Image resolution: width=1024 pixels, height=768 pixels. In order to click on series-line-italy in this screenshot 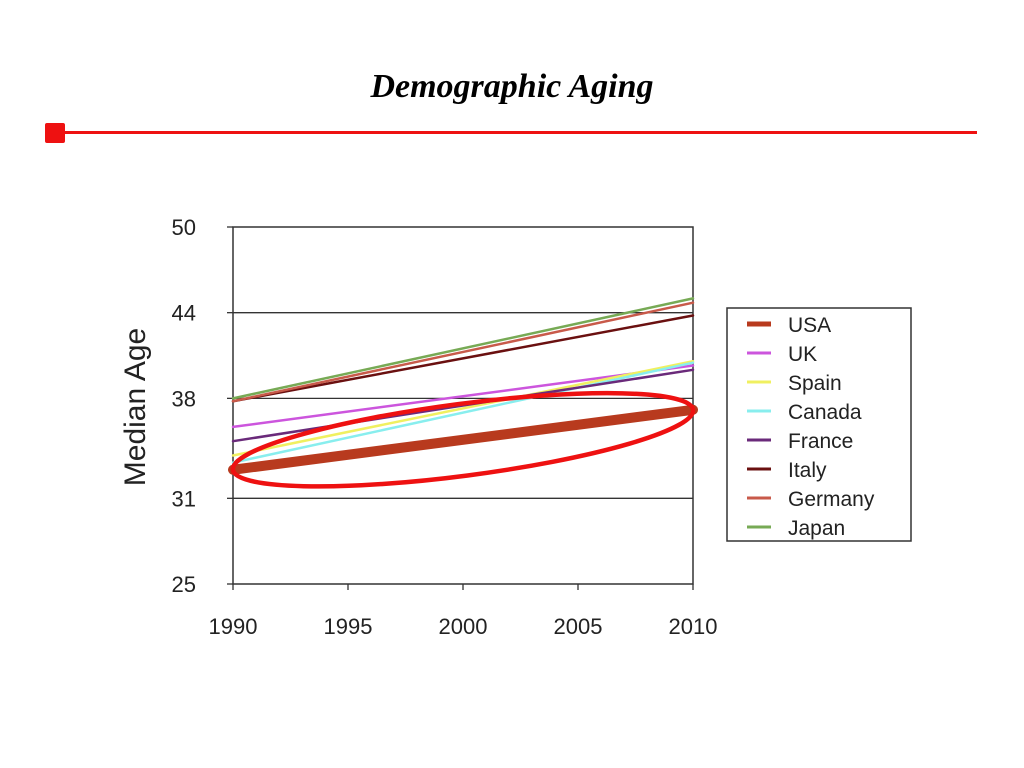, I will do `click(463, 358)`.